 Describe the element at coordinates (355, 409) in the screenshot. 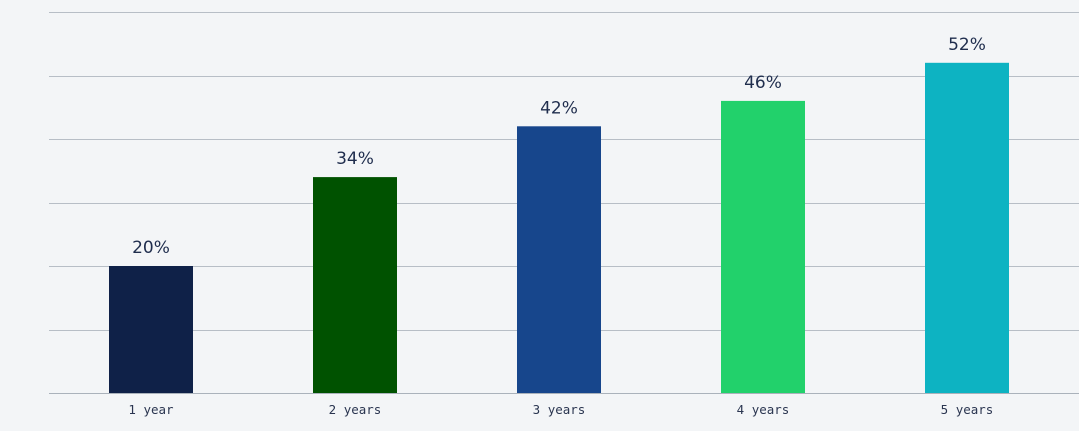

I see `x-tick-label: 2 years` at that location.